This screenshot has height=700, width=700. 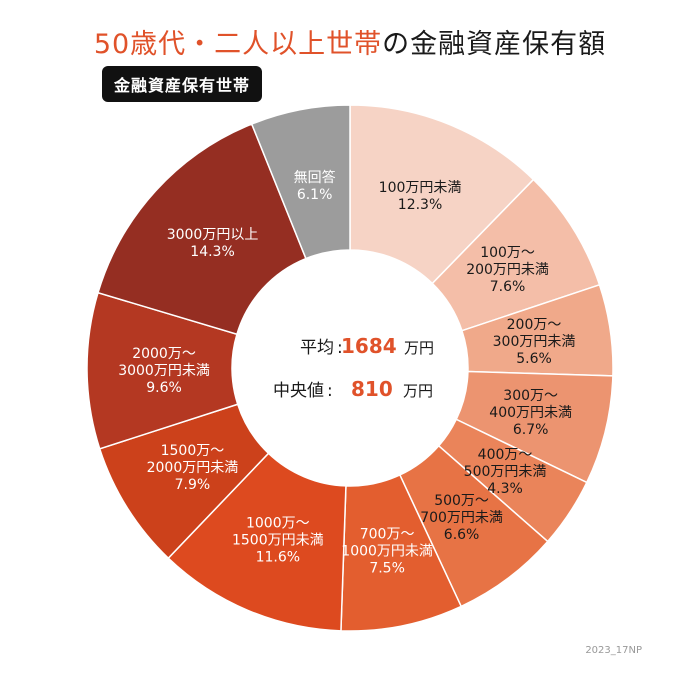 What do you see at coordinates (372, 389) in the screenshot?
I see `median-value: 810` at bounding box center [372, 389].